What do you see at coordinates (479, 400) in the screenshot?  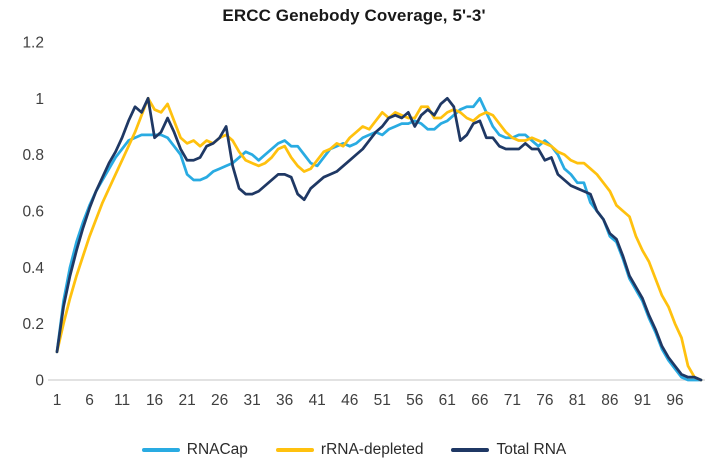 I see `x-tick-label: 66` at bounding box center [479, 400].